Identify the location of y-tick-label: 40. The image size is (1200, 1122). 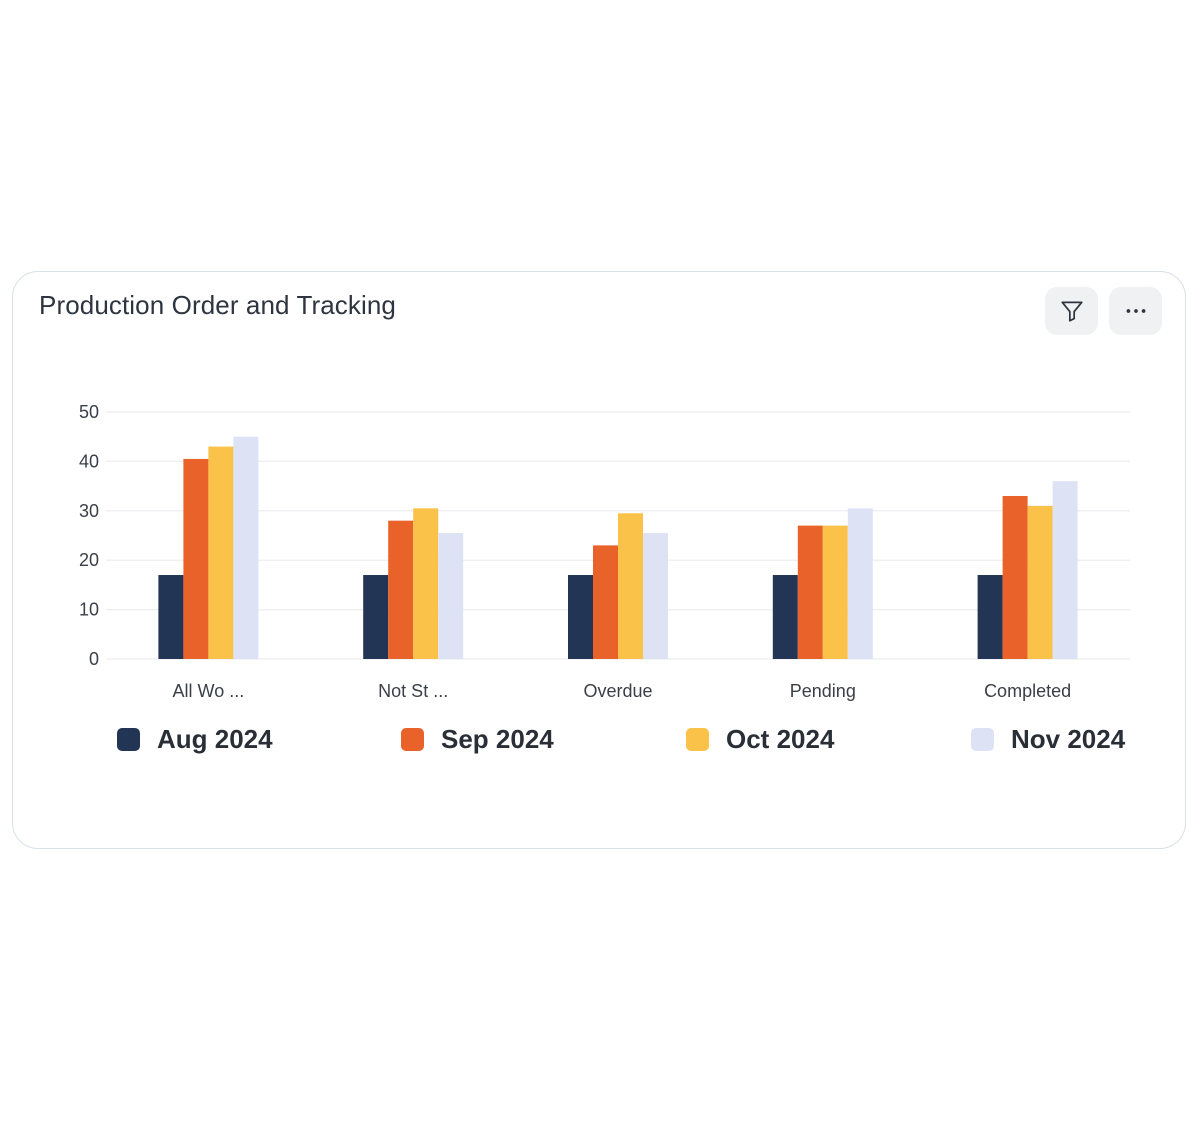
(89, 461).